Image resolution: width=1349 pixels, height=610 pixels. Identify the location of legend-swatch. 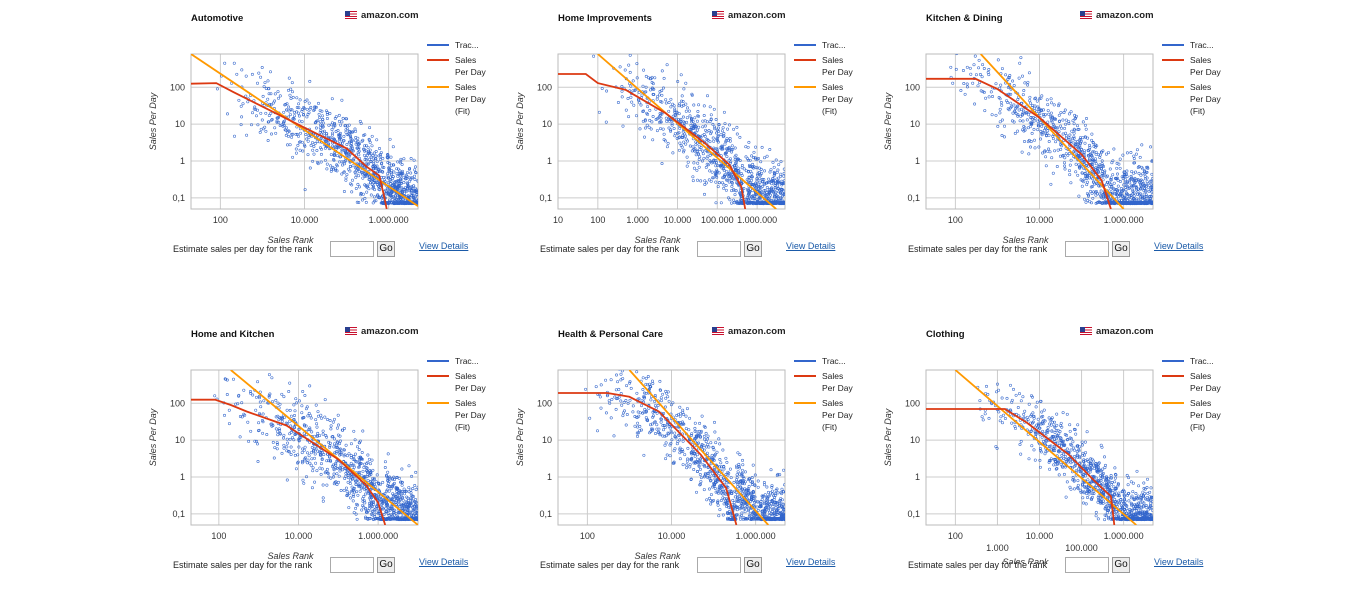
(438, 403).